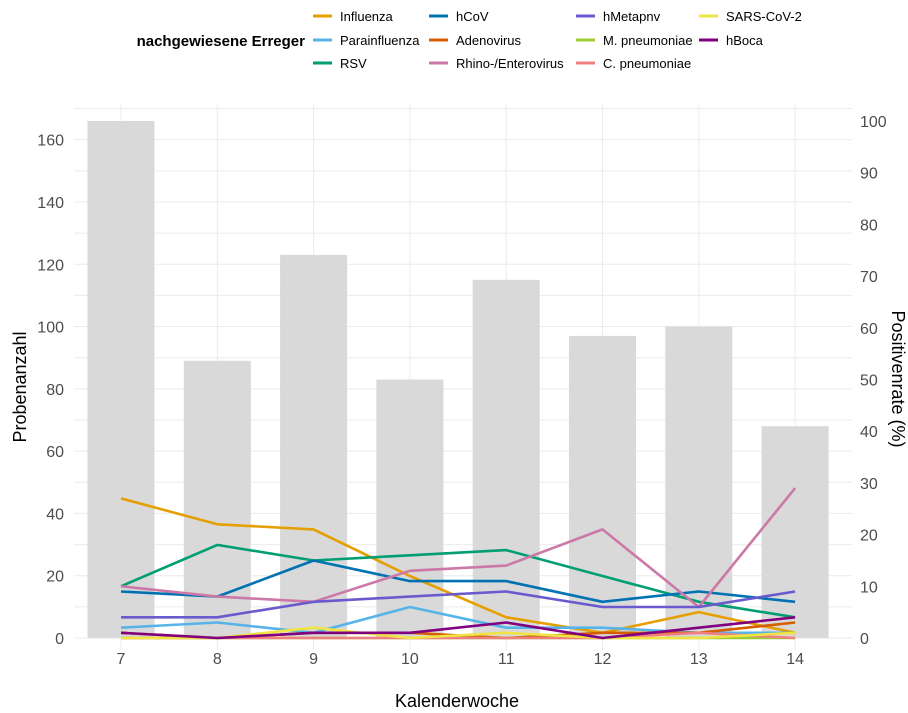 The width and height of the screenshot is (908, 713). What do you see at coordinates (869, 225) in the screenshot?
I see `y2-tick-label: 80` at bounding box center [869, 225].